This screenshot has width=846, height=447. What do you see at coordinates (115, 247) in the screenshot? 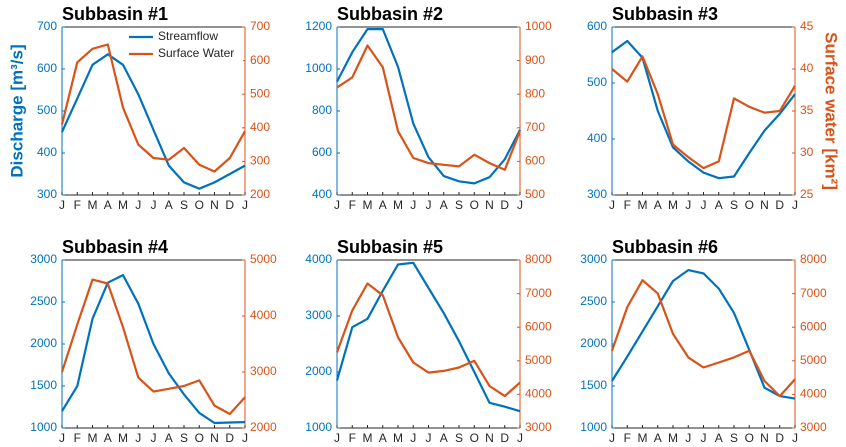
I see `subplot-title: Subbasin #4` at bounding box center [115, 247].